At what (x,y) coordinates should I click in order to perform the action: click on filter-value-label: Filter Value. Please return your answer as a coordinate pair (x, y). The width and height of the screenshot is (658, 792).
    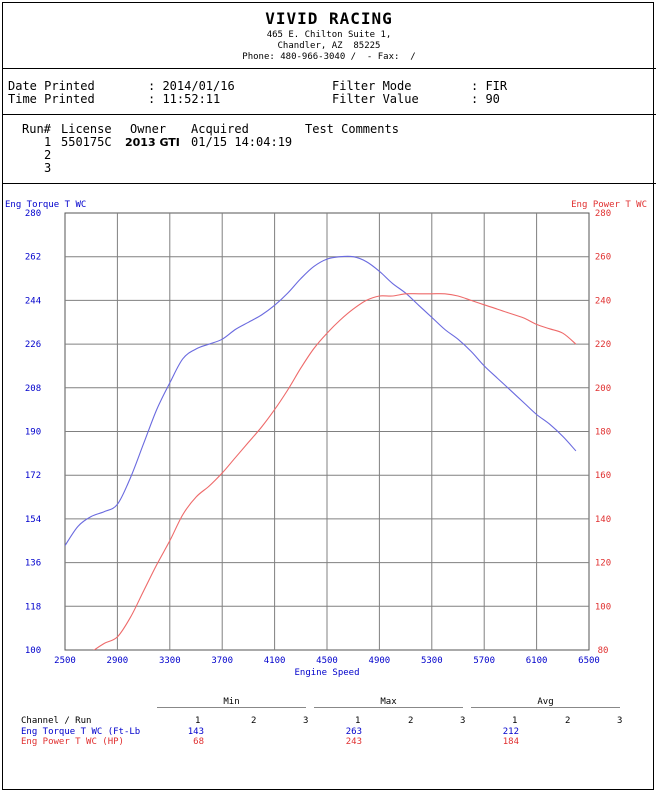
    Looking at the image, I should click on (375, 99).